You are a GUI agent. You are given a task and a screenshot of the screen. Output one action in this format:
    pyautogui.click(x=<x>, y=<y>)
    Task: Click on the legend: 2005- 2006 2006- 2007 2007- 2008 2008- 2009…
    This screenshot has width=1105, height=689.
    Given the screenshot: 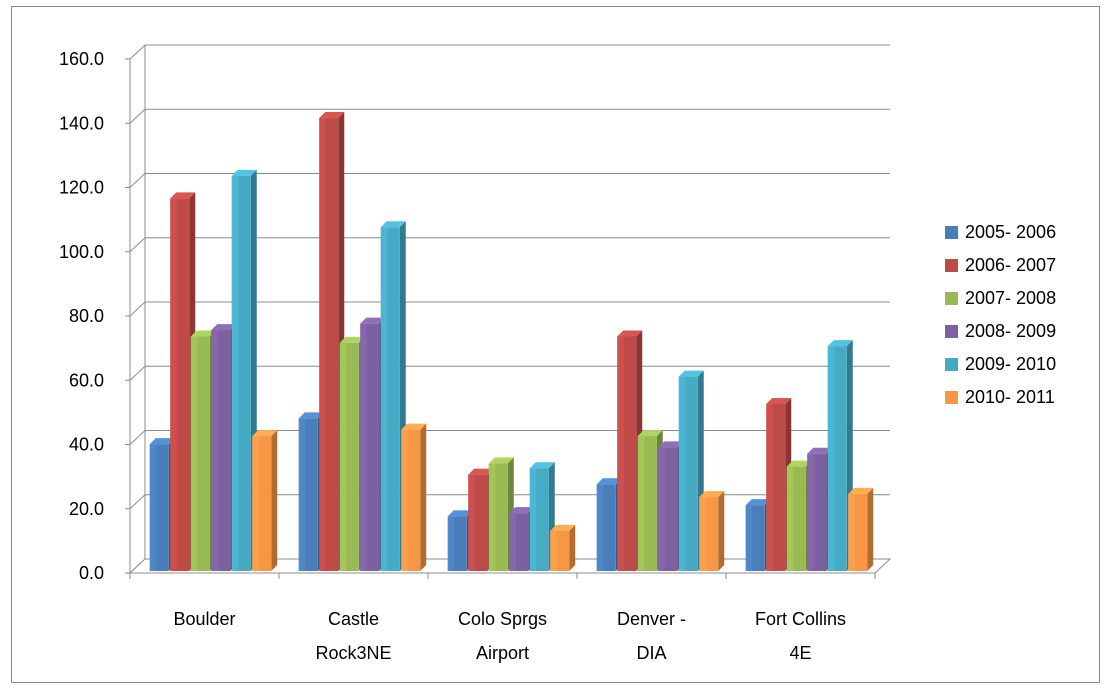 What is the action you would take?
    pyautogui.click(x=1000, y=314)
    